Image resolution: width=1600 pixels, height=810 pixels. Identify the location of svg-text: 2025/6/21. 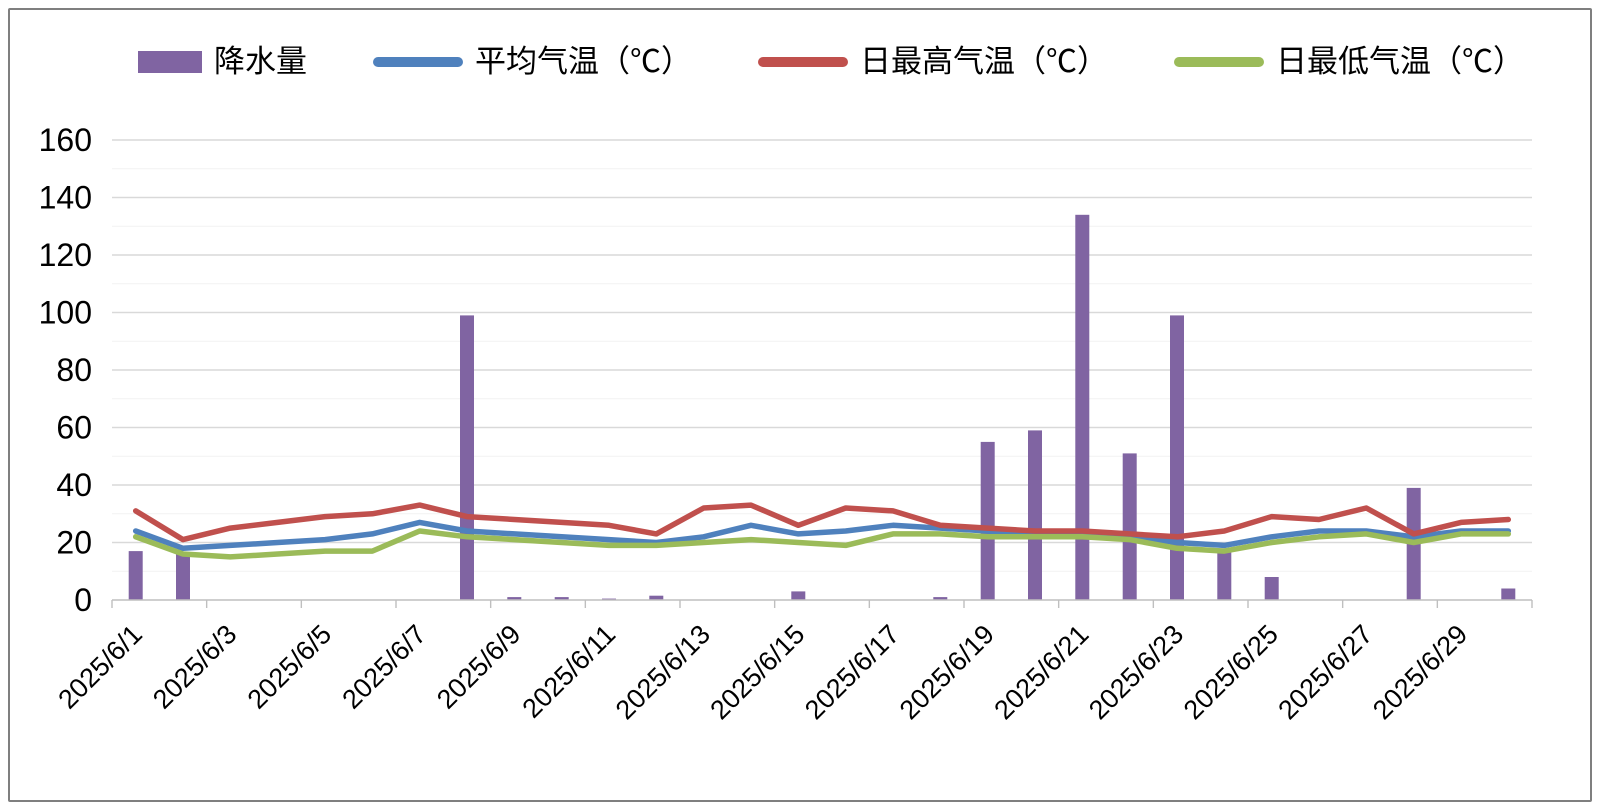
(1041, 672).